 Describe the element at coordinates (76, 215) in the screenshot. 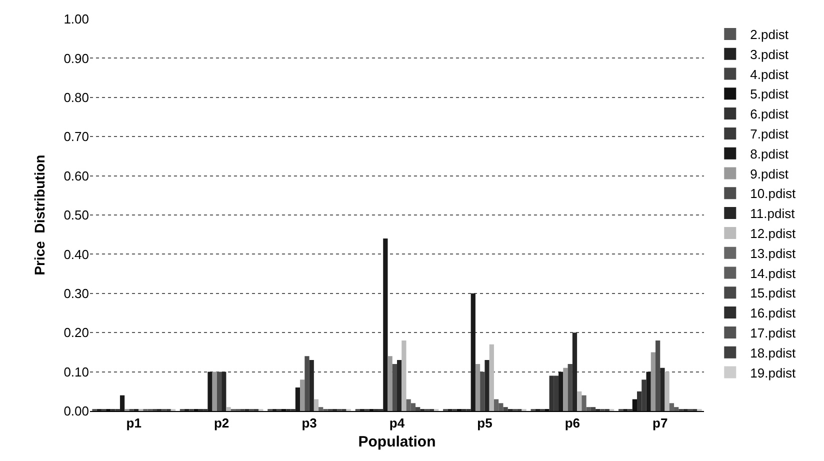

I see `y-tick-label: 0.50` at that location.